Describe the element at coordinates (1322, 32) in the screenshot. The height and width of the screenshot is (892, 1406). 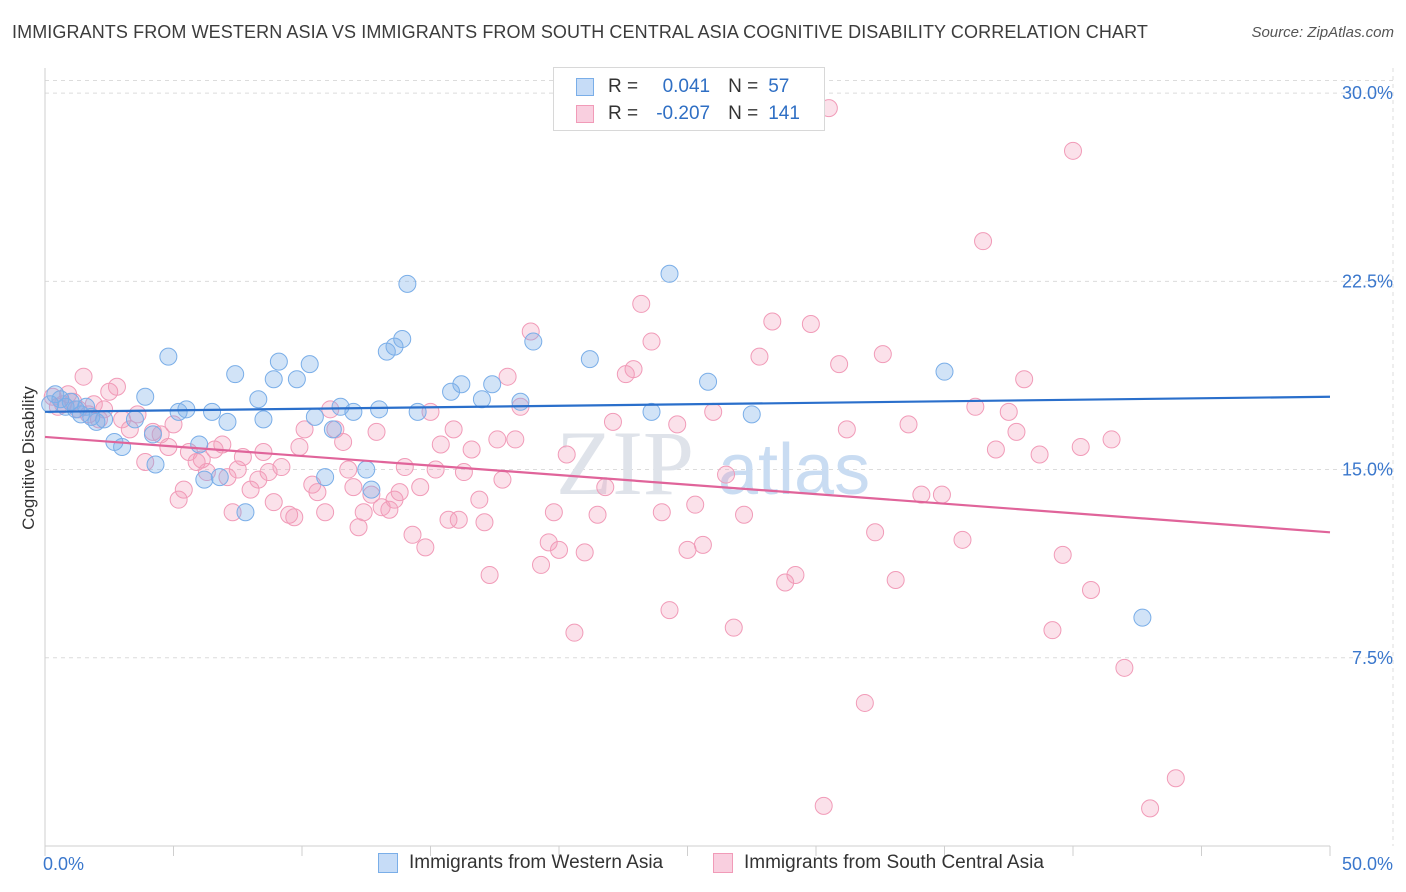
I see `source-label: Source: ZipAtlas.com` at that location.